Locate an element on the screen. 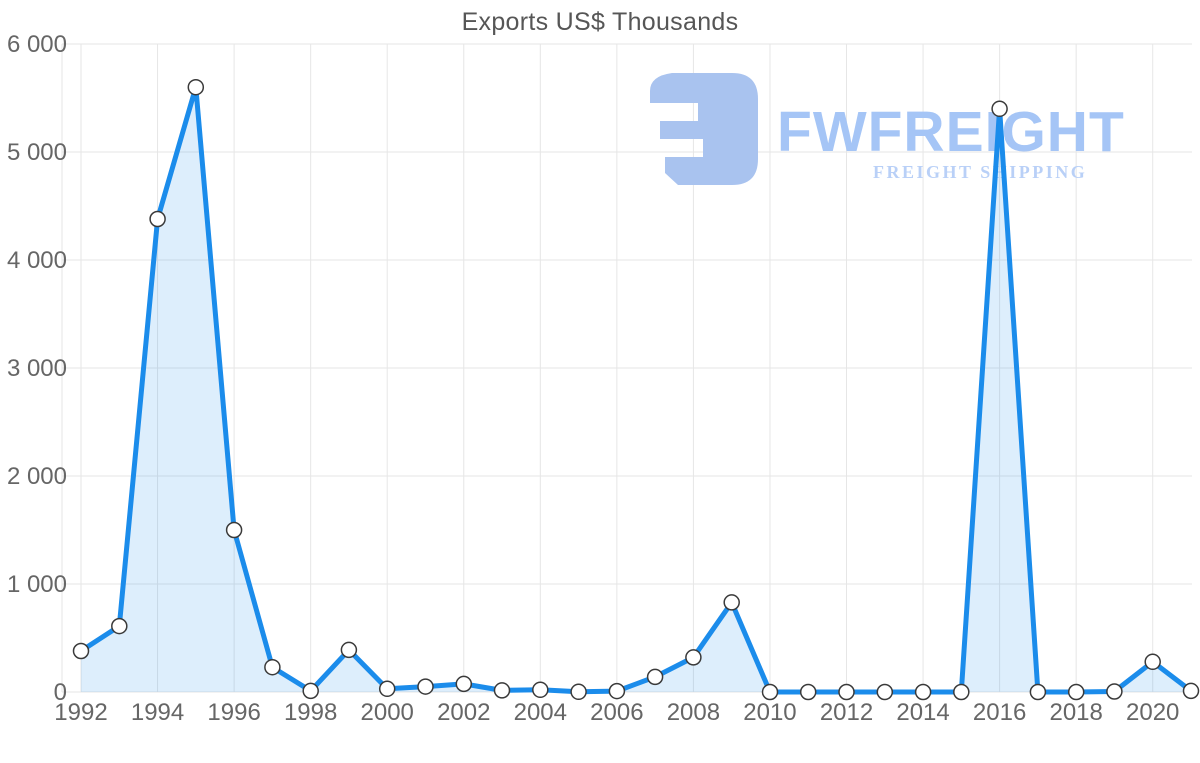 The height and width of the screenshot is (763, 1200). fwfreight-watermark: FWFREIGHT FREIGHT SHIPPING is located at coordinates (887, 129).